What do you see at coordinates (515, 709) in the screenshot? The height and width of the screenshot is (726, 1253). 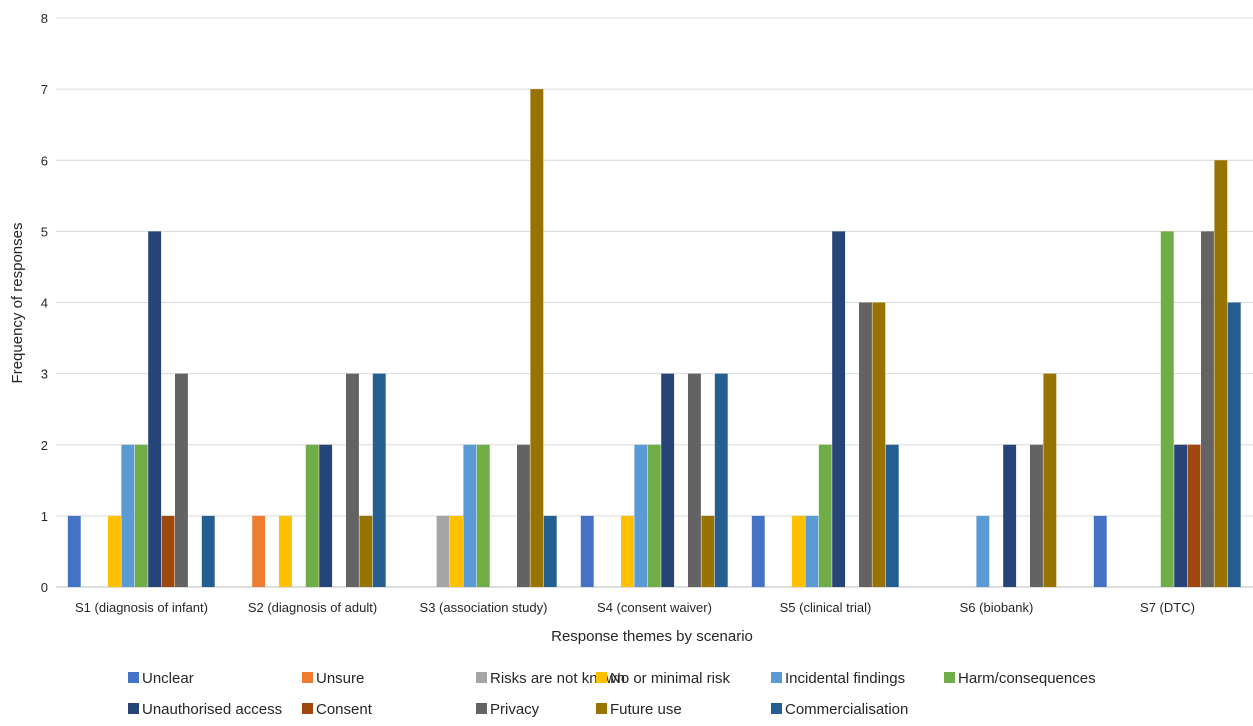 I see `legend-label: Privacy` at bounding box center [515, 709].